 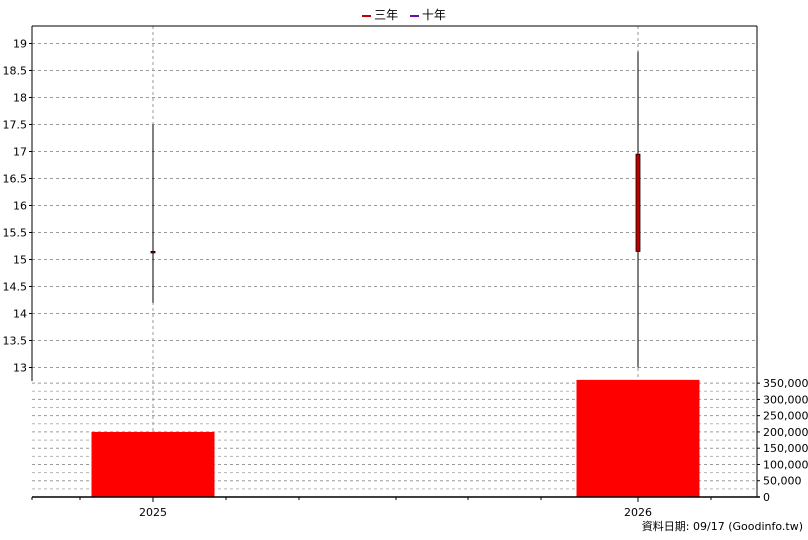 What do you see at coordinates (367, 15) in the screenshot?
I see `legend-swatch-three-year` at bounding box center [367, 15].